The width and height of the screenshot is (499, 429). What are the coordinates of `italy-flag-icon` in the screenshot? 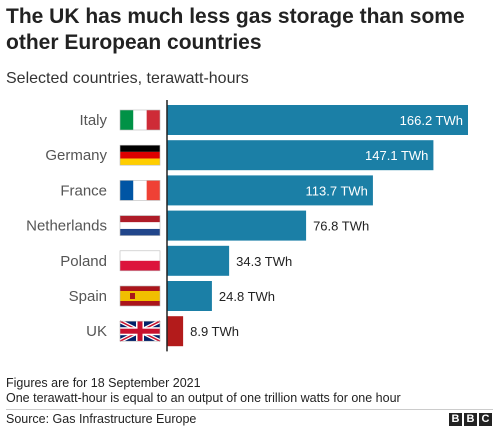 It's located at (140, 120).